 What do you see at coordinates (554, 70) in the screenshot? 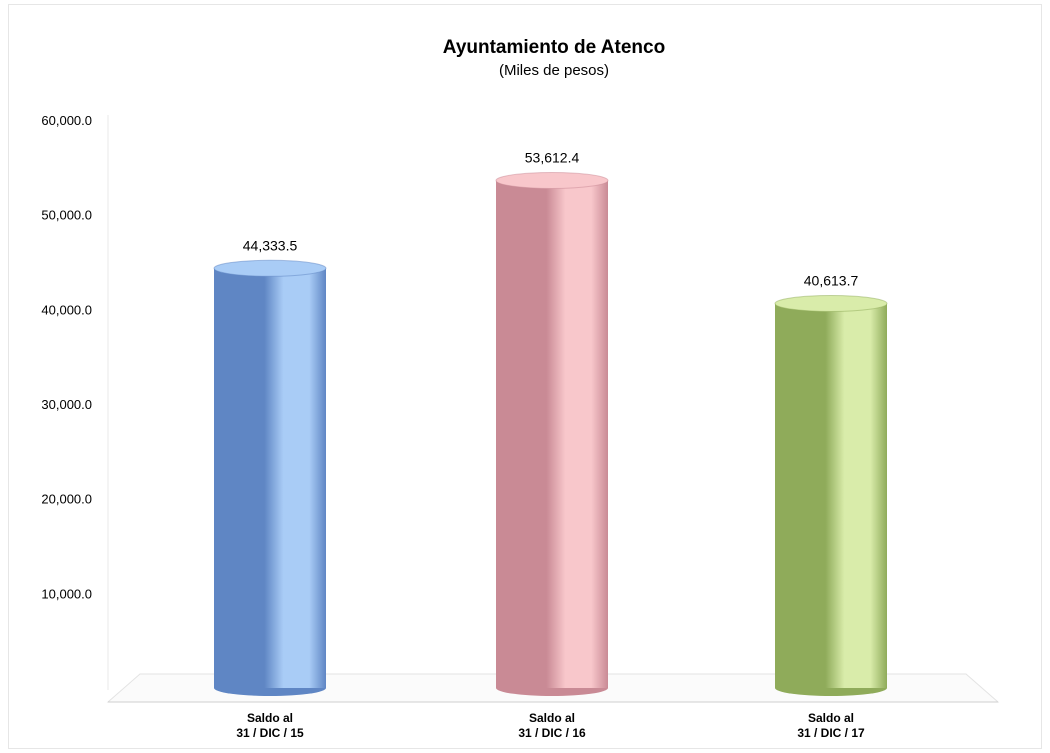
I see `chart-subtitle: (Miles de pesos)` at bounding box center [554, 70].